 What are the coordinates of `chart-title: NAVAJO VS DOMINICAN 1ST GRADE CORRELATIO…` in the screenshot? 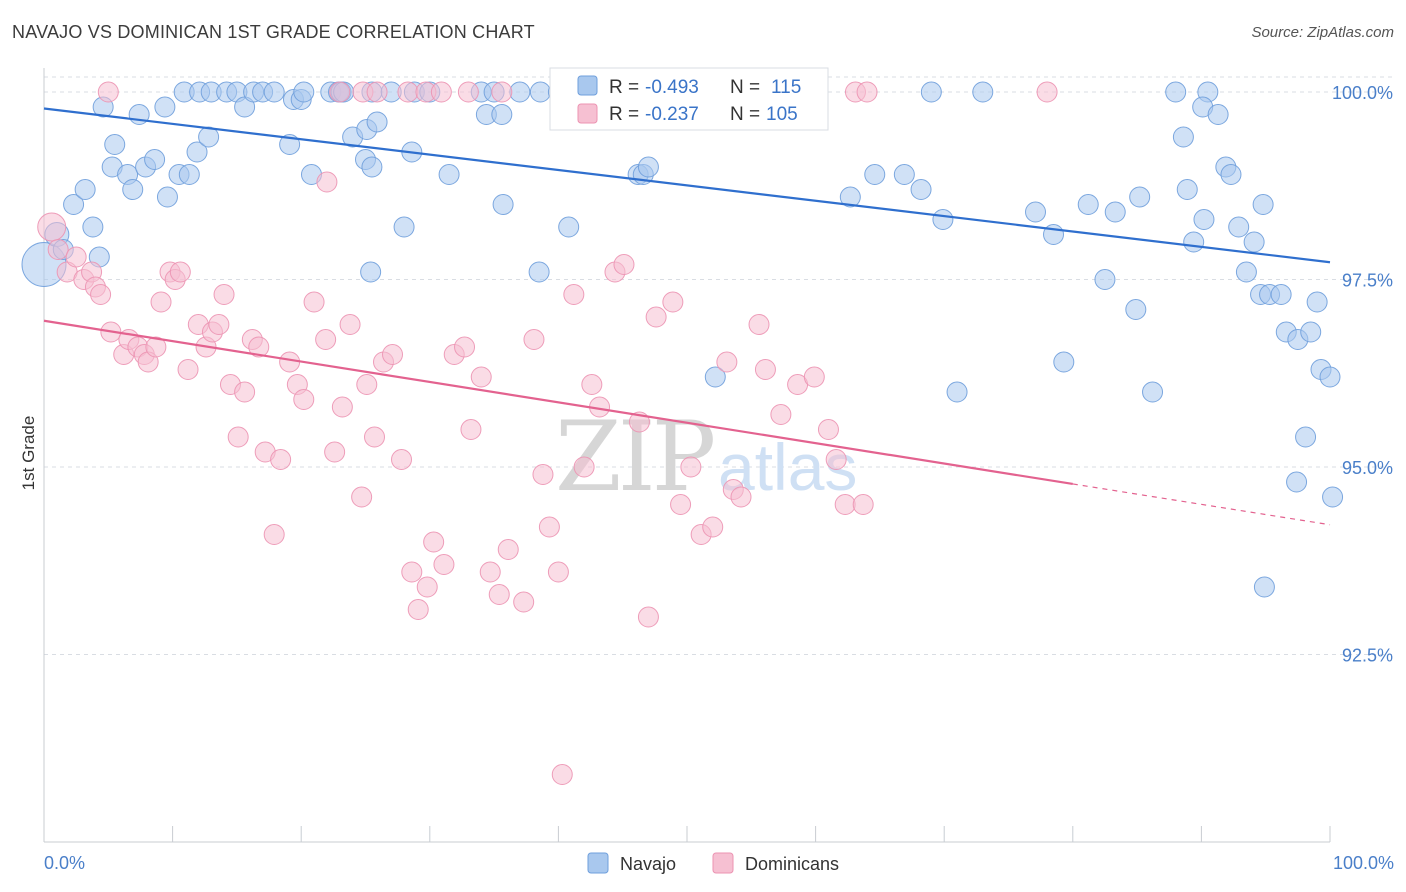 It's located at (273, 32).